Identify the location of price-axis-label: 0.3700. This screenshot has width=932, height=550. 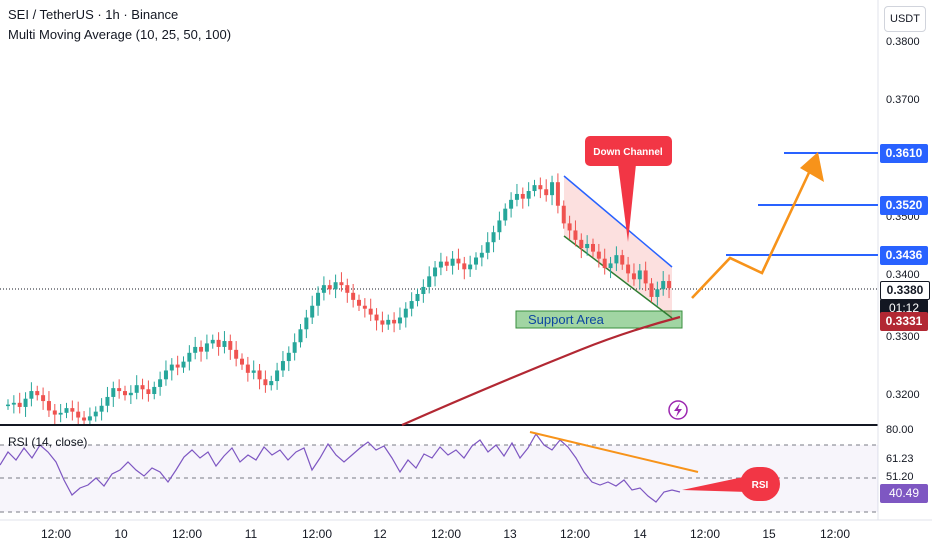
(903, 100).